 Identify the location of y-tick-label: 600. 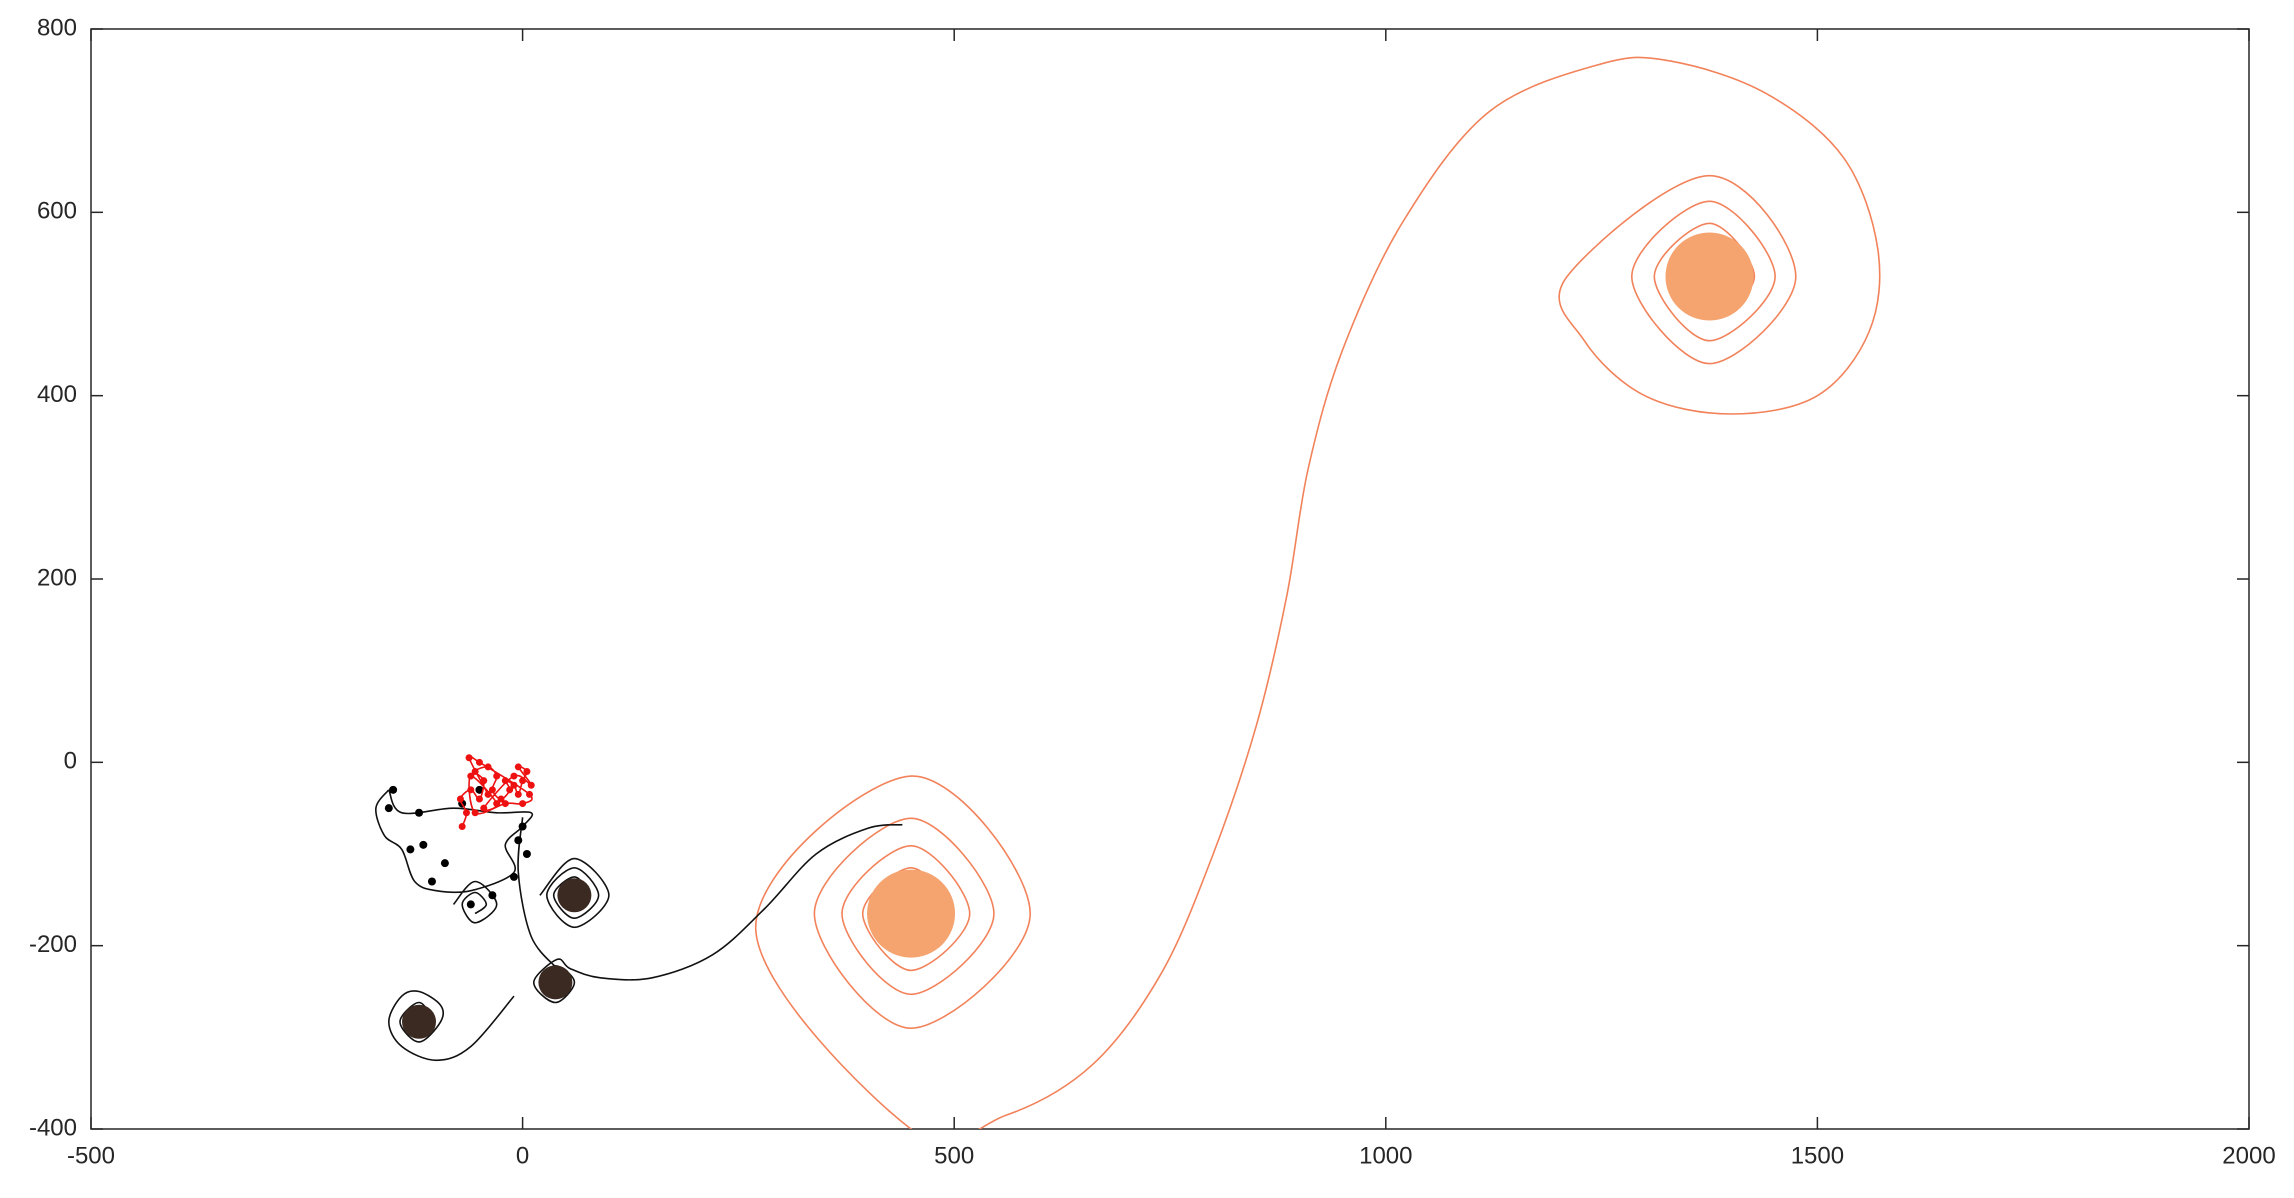
(57, 211).